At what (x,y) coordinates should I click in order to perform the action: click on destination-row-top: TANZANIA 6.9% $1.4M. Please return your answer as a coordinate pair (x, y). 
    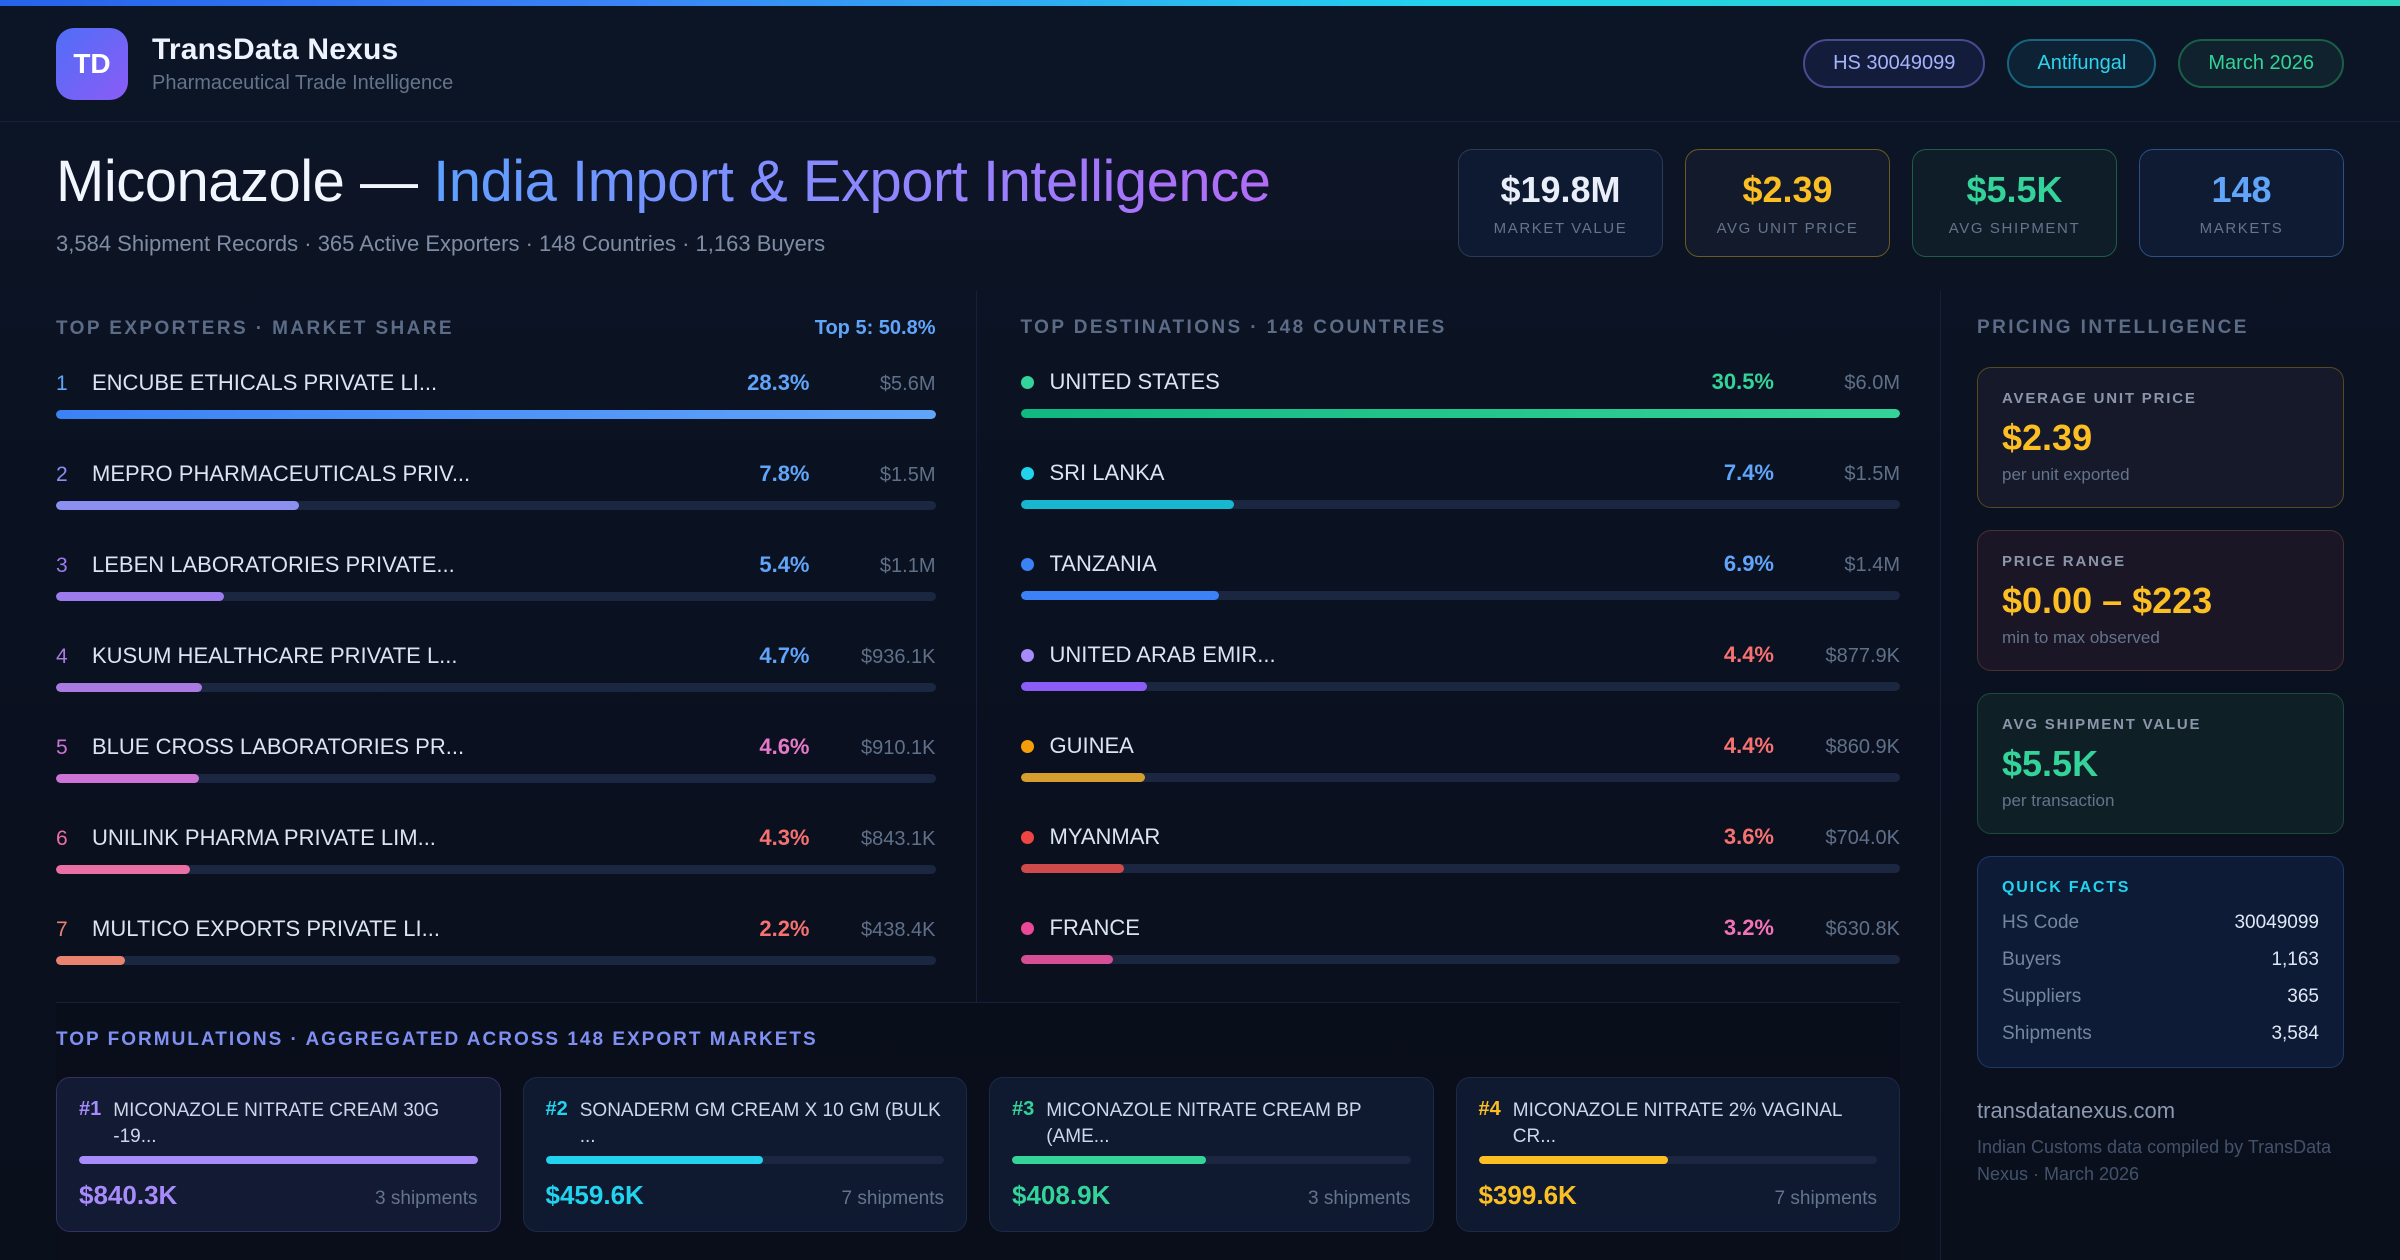
    Looking at the image, I should click on (1460, 564).